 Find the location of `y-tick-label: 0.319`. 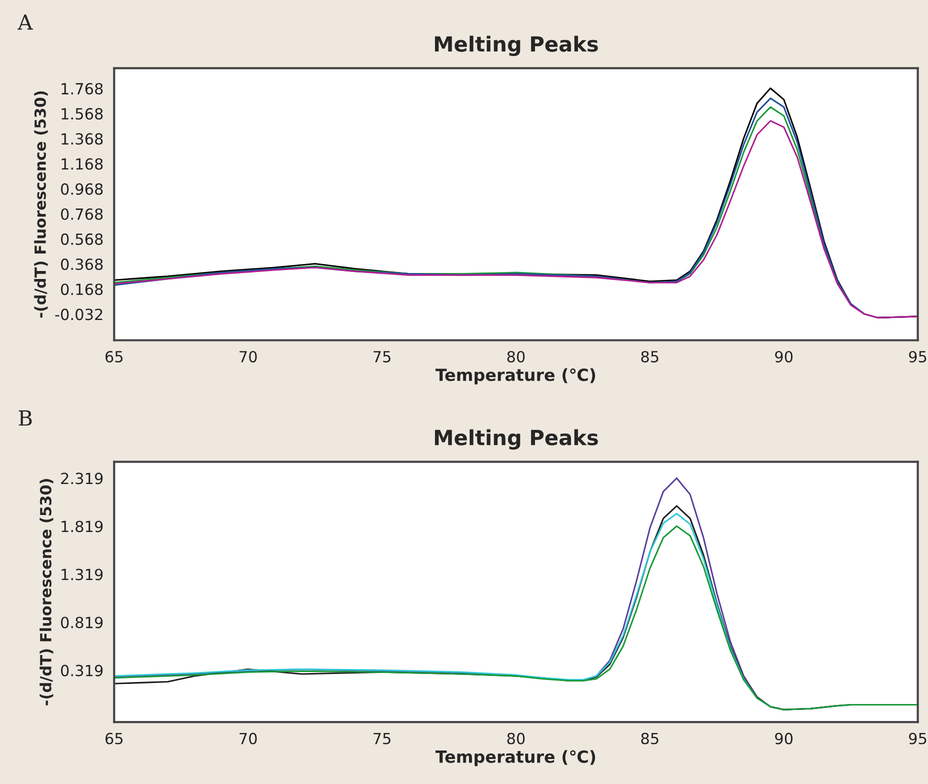

y-tick-label: 0.319 is located at coordinates (81, 670).